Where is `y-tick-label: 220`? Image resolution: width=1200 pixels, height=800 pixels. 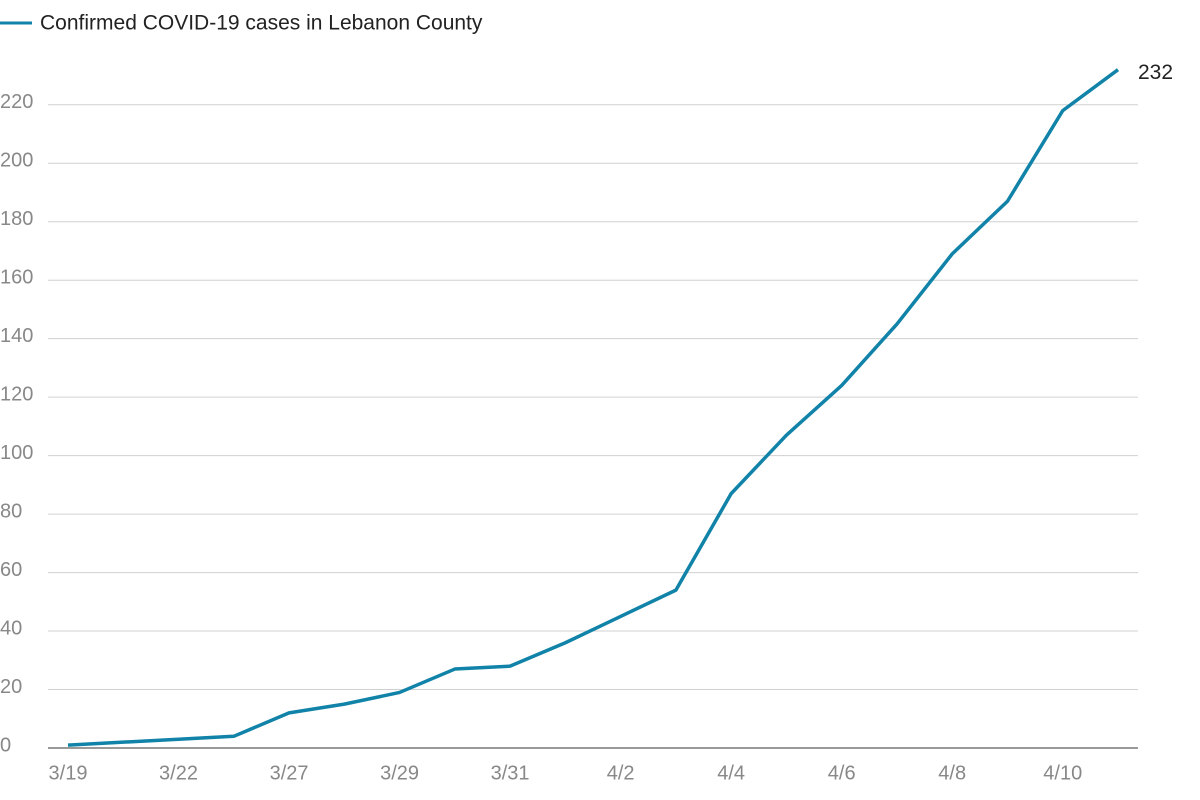 y-tick-label: 220 is located at coordinates (16, 102).